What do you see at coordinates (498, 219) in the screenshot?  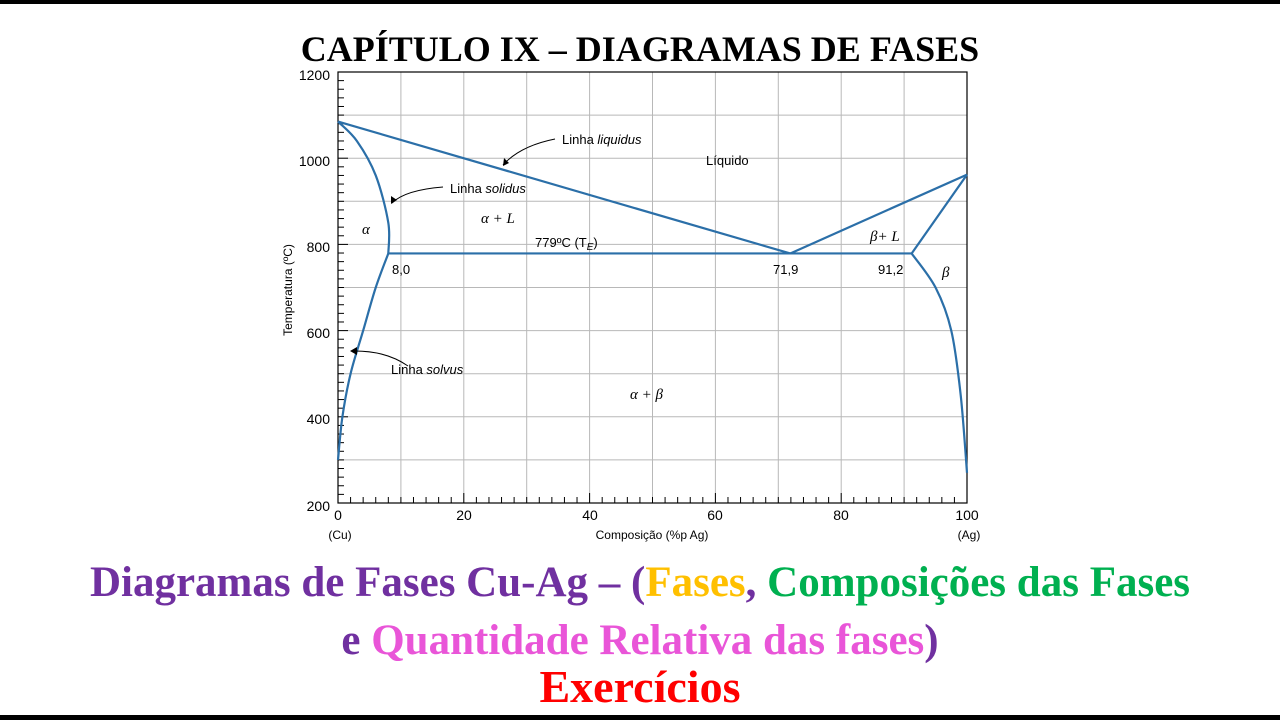 I see `alpha-liquid-region-label: α + L` at bounding box center [498, 219].